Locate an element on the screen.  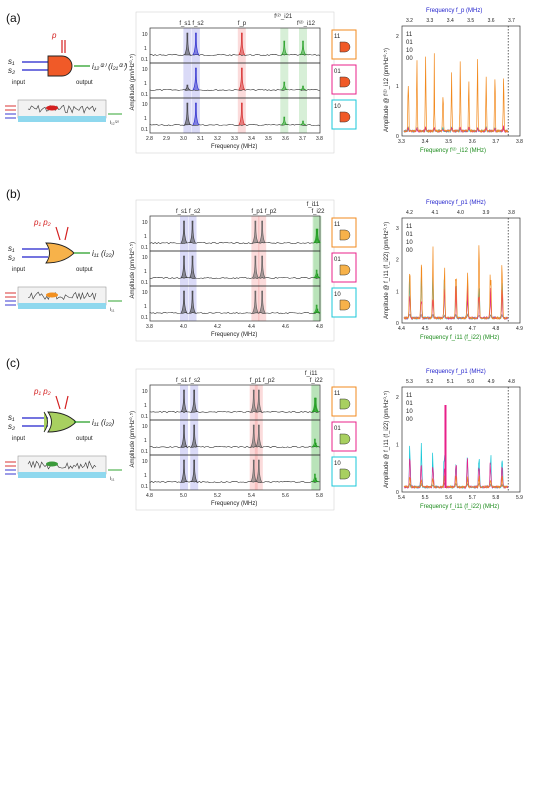
bottom-tick-label: 5.4 is located at coordinates (401, 498).